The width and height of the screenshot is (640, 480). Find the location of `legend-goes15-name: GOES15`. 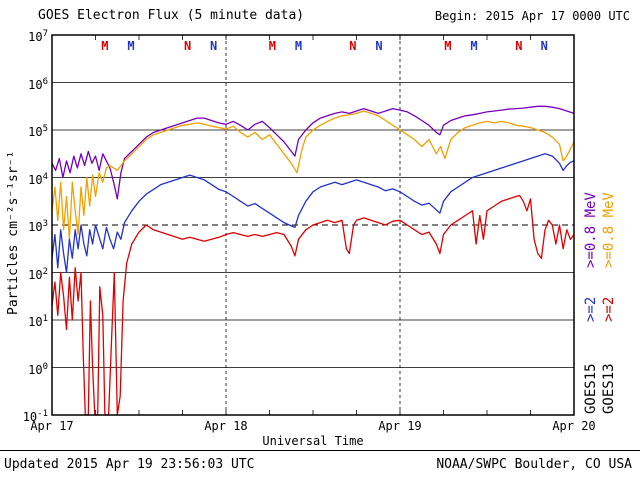

legend-goes15-name: GOES15 is located at coordinates (591, 388).